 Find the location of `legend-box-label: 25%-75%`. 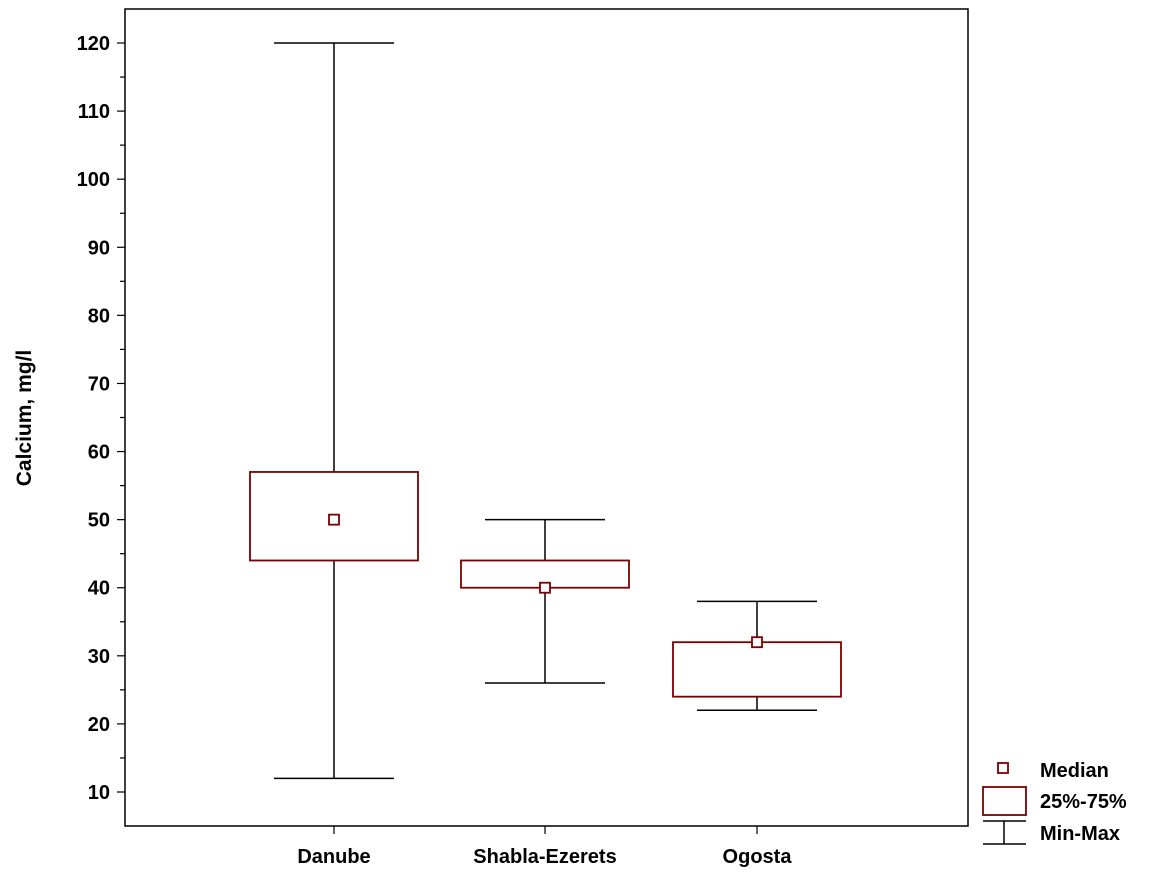

legend-box-label: 25%-75% is located at coordinates (1083, 802).